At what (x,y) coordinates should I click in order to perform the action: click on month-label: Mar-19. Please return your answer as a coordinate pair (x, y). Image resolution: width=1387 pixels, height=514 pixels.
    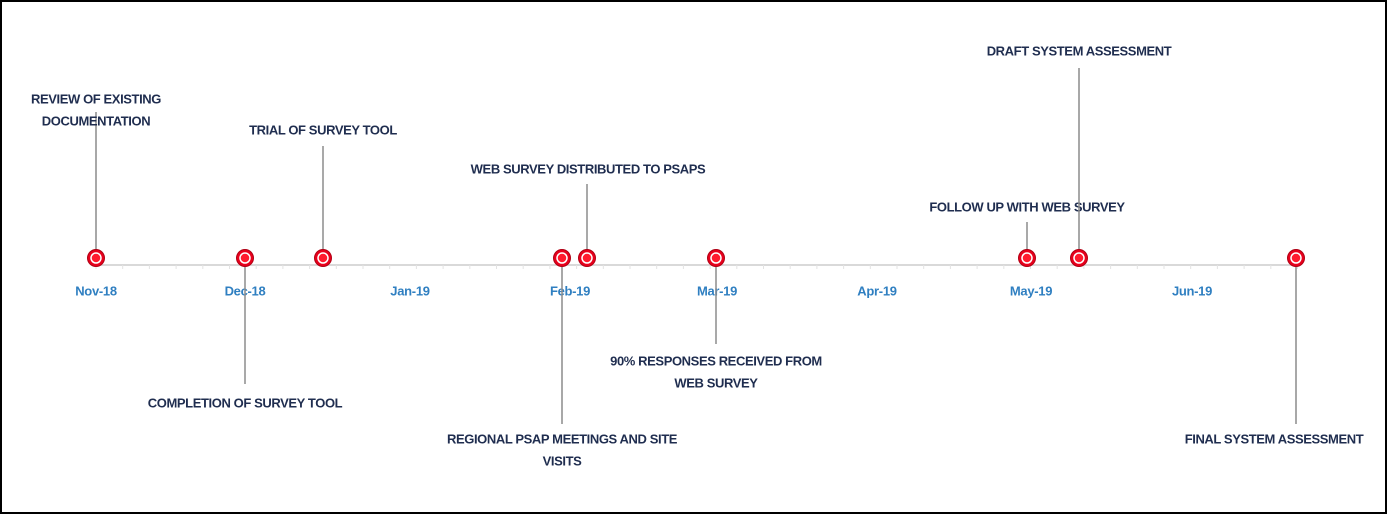
    Looking at the image, I should click on (717, 290).